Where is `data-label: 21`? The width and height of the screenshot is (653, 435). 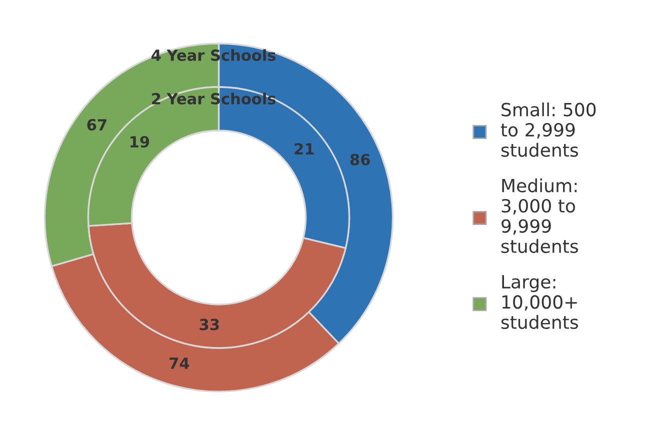 data-label: 21 is located at coordinates (304, 148).